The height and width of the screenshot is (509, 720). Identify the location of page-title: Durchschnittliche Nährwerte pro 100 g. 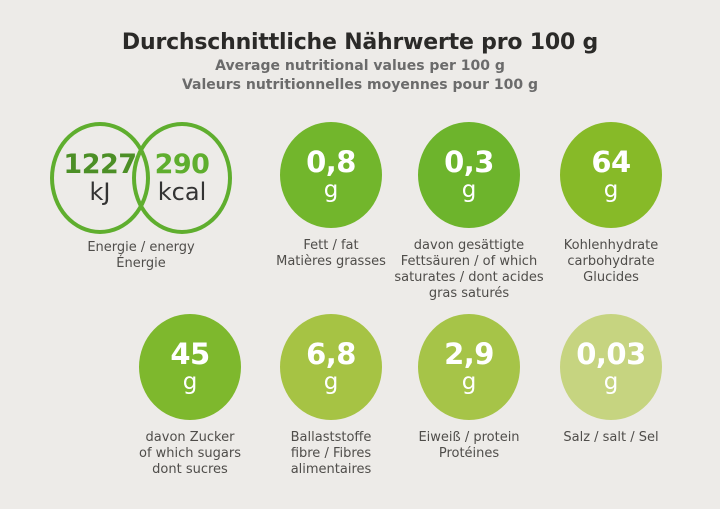
(360, 42).